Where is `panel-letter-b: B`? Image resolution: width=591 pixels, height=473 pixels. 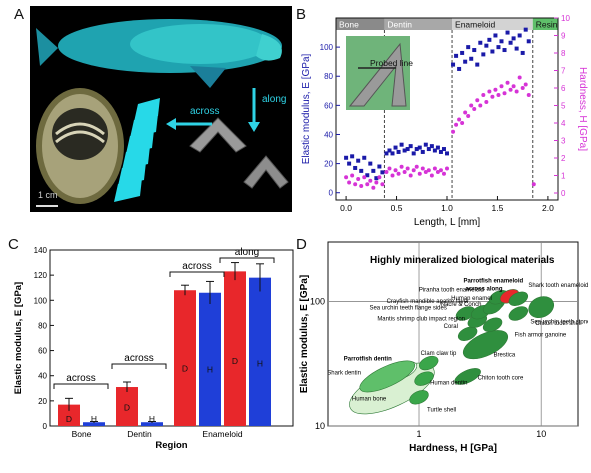 panel-letter-b: B is located at coordinates (301, 14).